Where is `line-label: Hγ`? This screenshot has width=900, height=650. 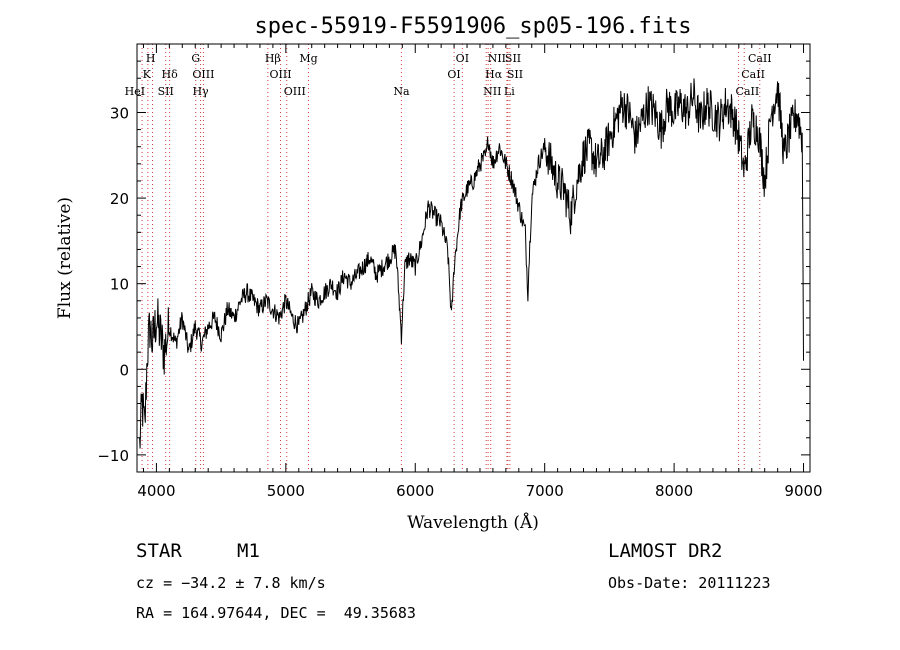 line-label: Hγ is located at coordinates (200, 91).